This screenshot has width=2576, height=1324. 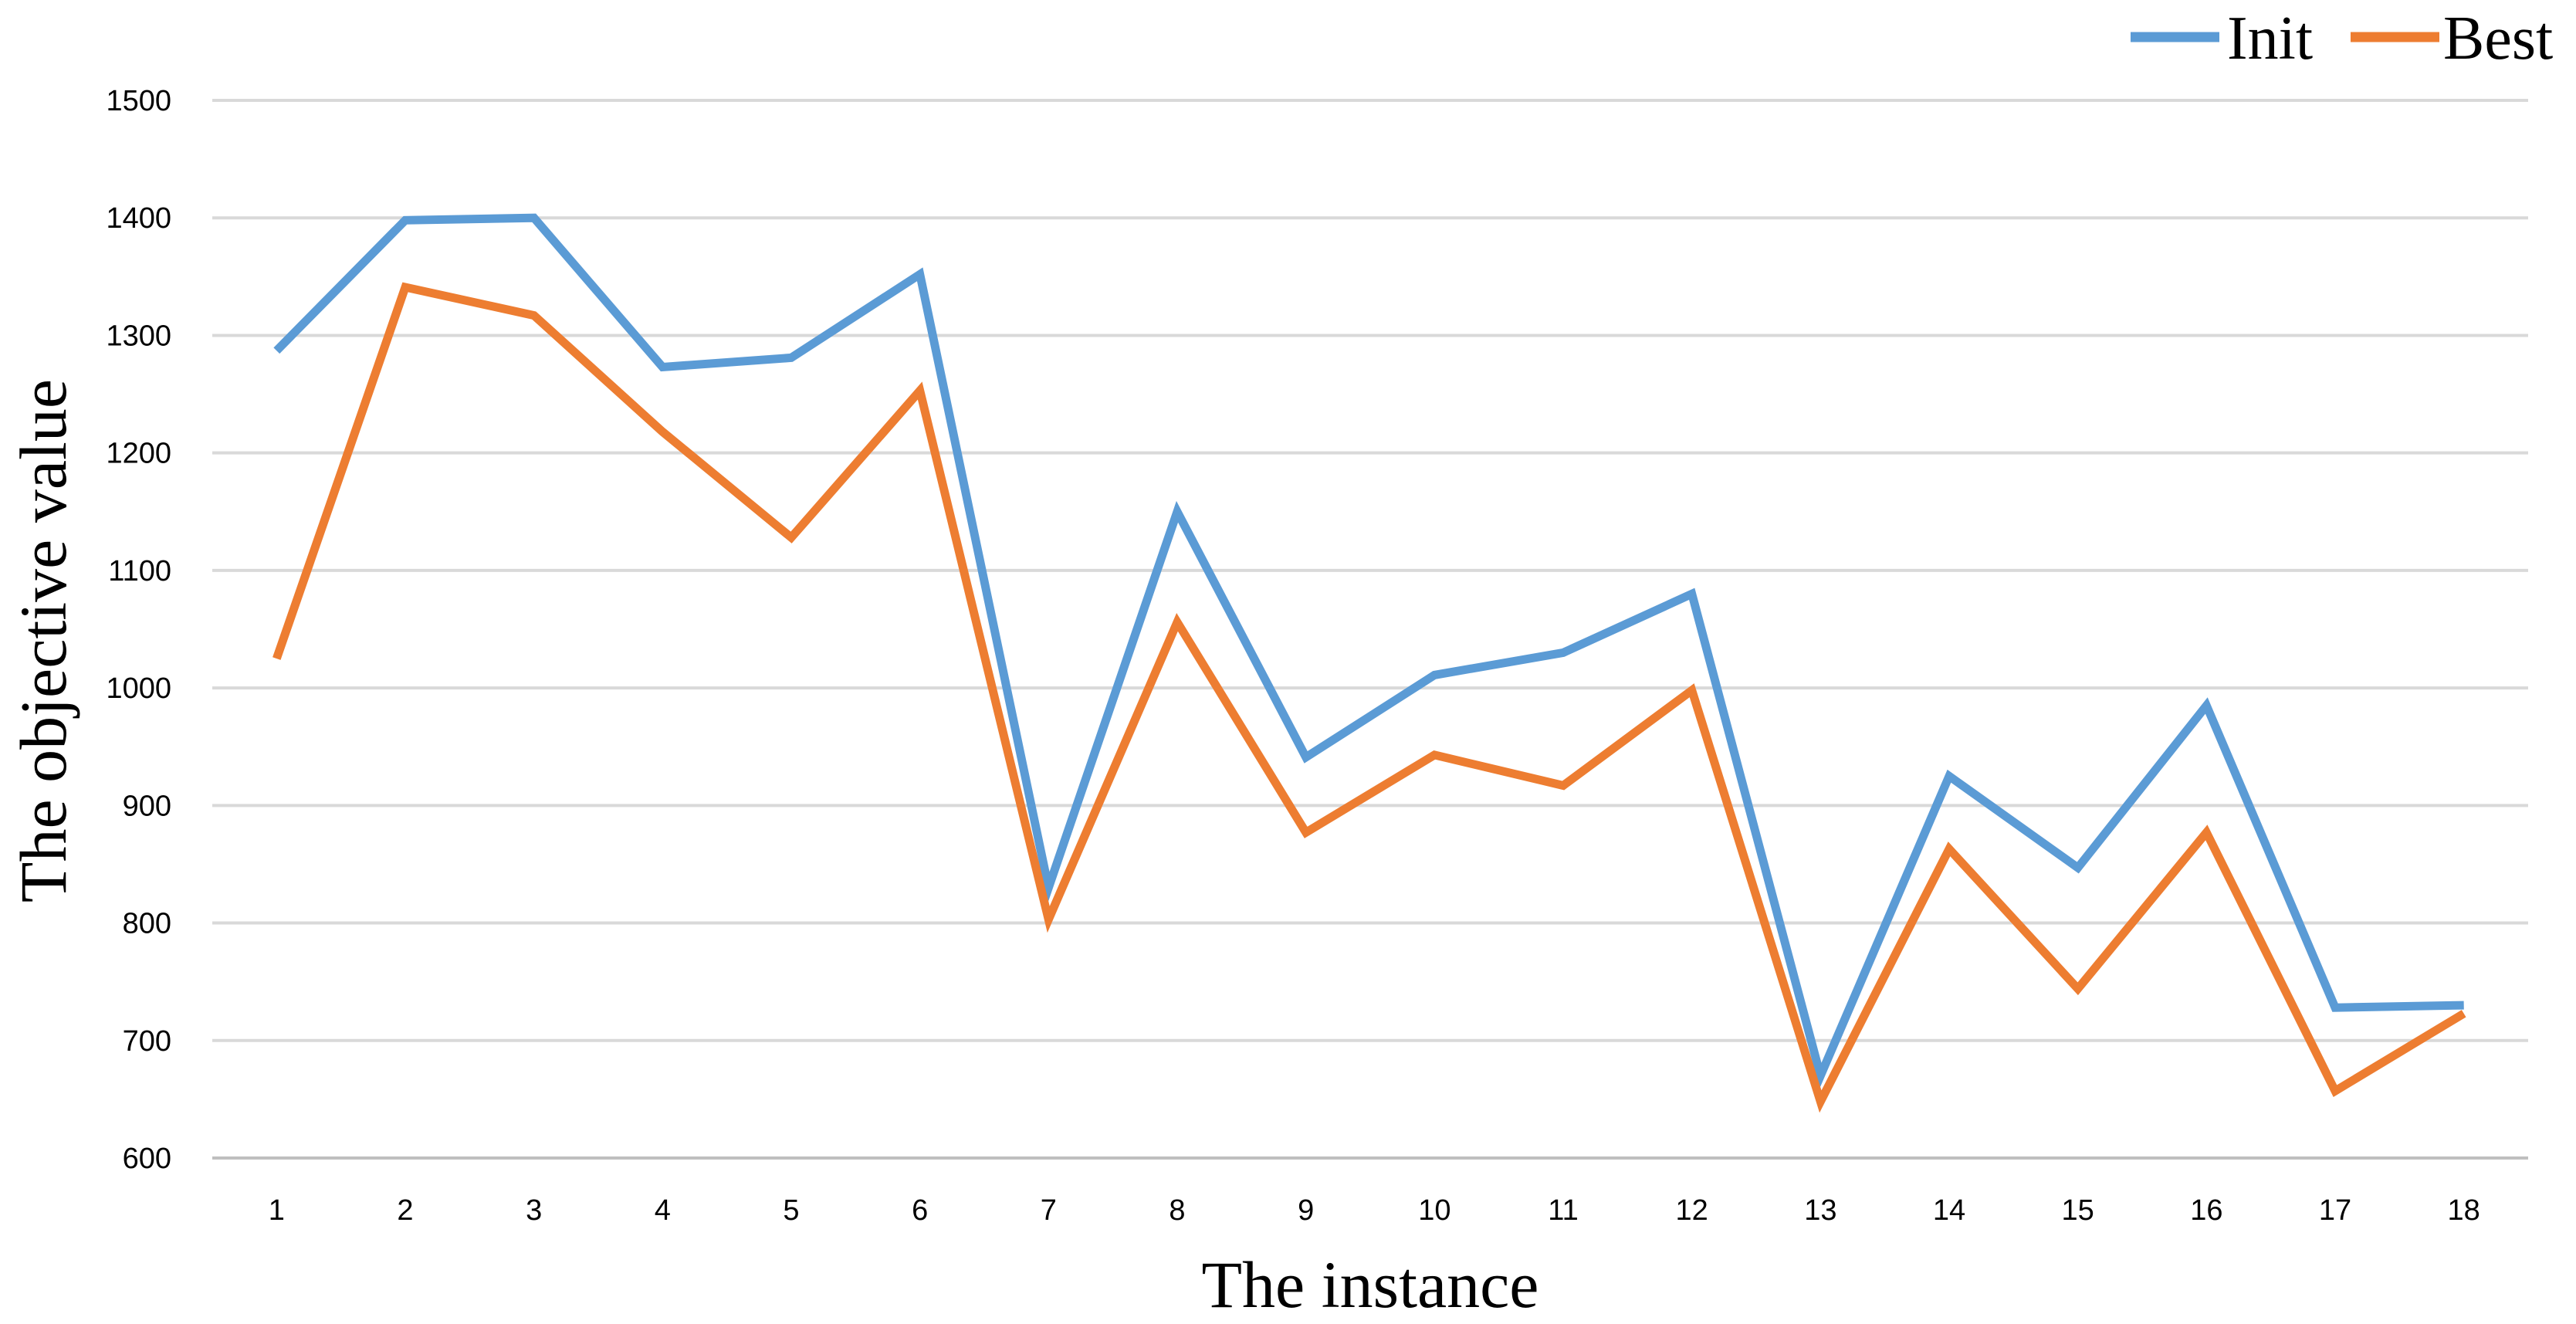 I want to click on y-tick-label: 1400, so click(x=138, y=218).